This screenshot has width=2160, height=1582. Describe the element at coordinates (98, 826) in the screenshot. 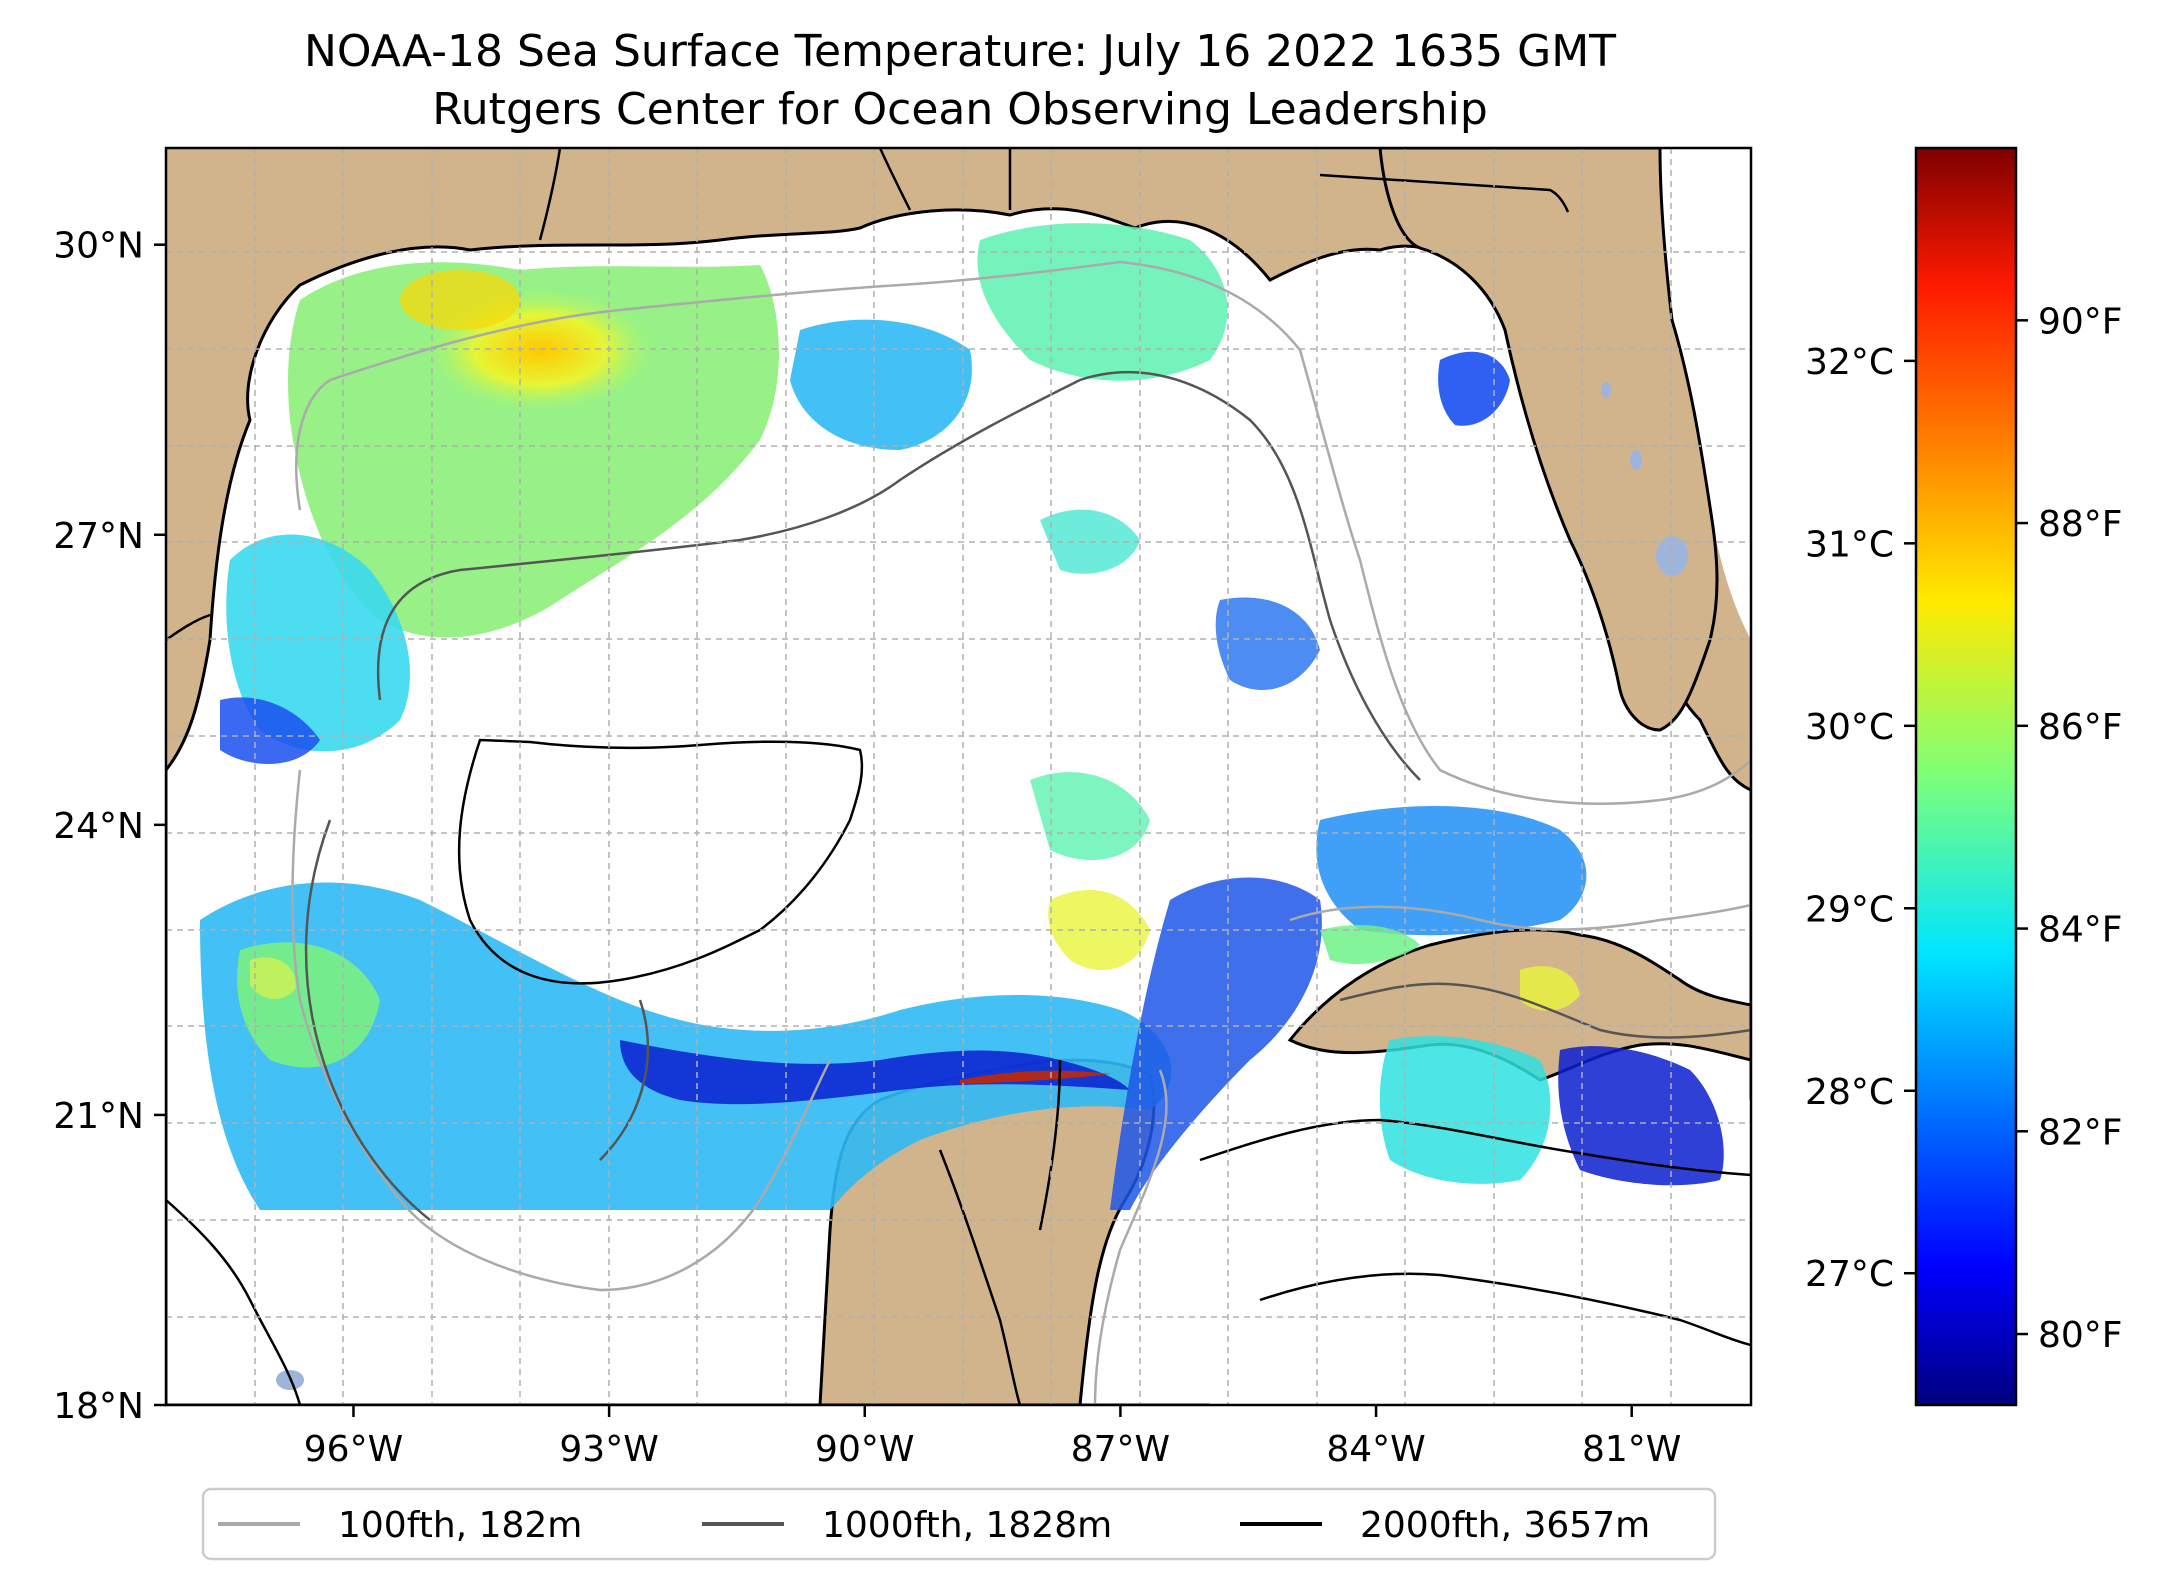

I see `lat-tick-label: 24°N` at that location.